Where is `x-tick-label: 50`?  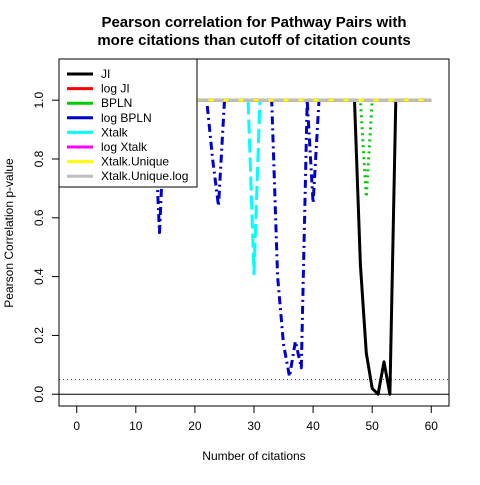
x-tick-label: 50 is located at coordinates (373, 426).